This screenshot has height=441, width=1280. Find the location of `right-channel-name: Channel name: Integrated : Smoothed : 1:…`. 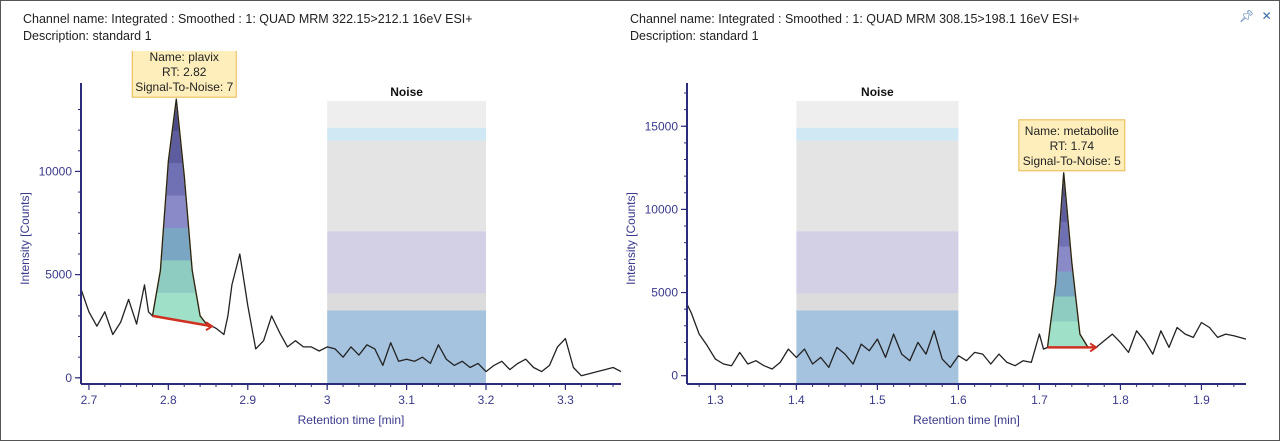

right-channel-name: Channel name: Integrated : Smoothed : 1:… is located at coordinates (855, 19).